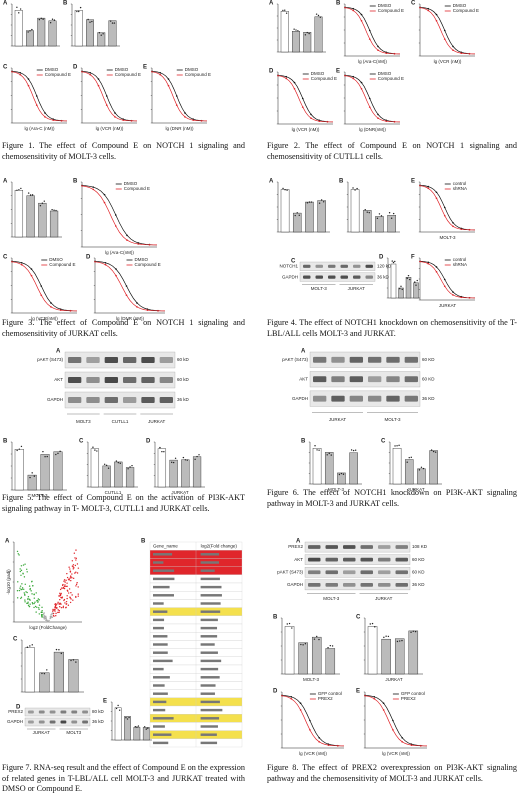 The width and height of the screenshot is (520, 797). What do you see at coordinates (98, 711) in the screenshot?
I see `blot-size: 80 kD` at bounding box center [98, 711].